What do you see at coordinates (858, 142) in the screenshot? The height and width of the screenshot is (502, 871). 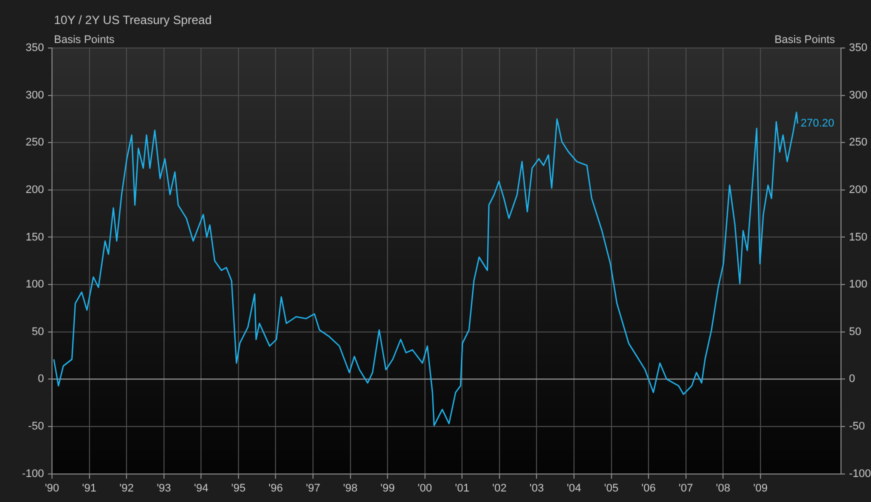 I see `y2-tick-label: 250` at bounding box center [858, 142].